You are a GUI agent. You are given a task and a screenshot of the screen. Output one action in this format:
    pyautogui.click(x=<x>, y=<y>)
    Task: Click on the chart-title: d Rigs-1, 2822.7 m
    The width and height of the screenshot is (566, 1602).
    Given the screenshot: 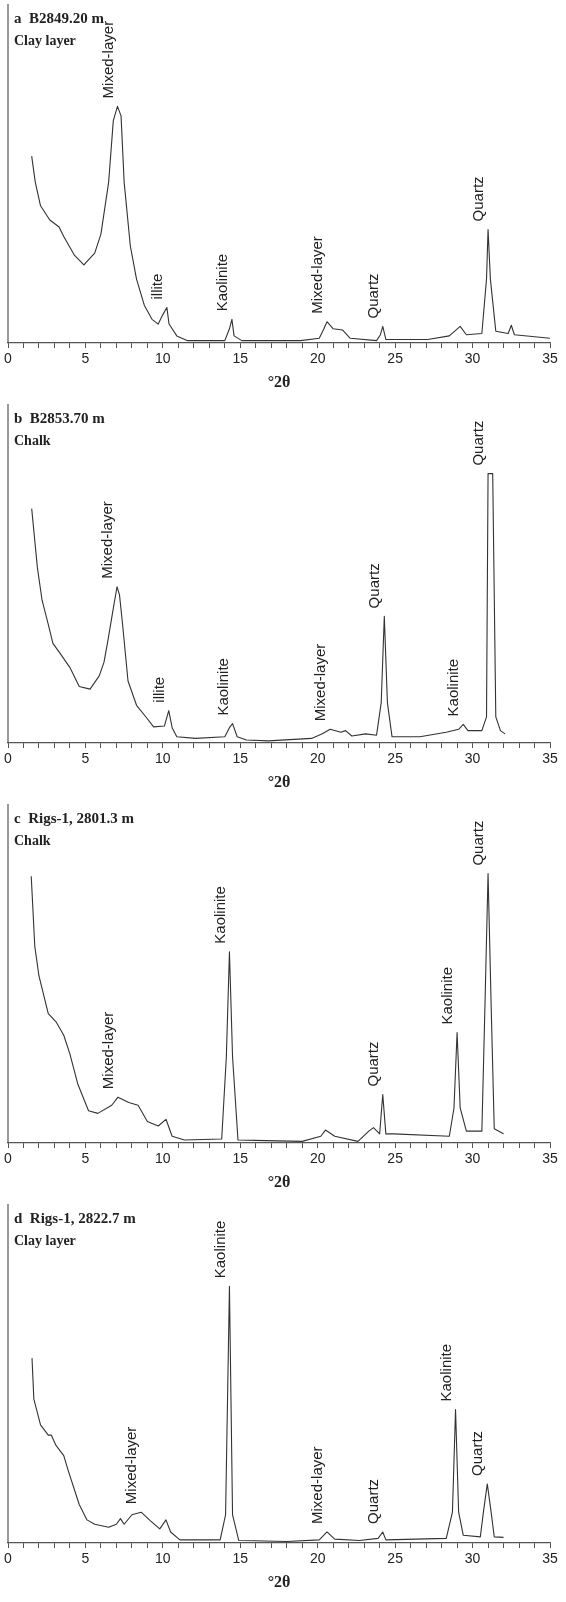 What is the action you would take?
    pyautogui.click(x=75, y=1218)
    